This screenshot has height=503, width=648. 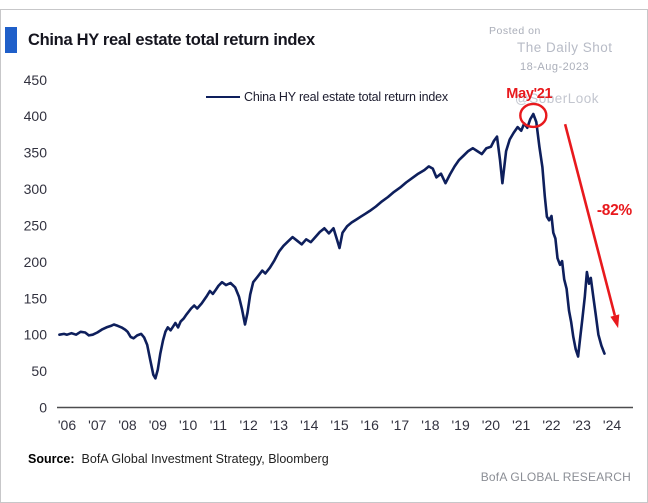 I want to click on x-tick-label: '07, so click(x=97, y=425).